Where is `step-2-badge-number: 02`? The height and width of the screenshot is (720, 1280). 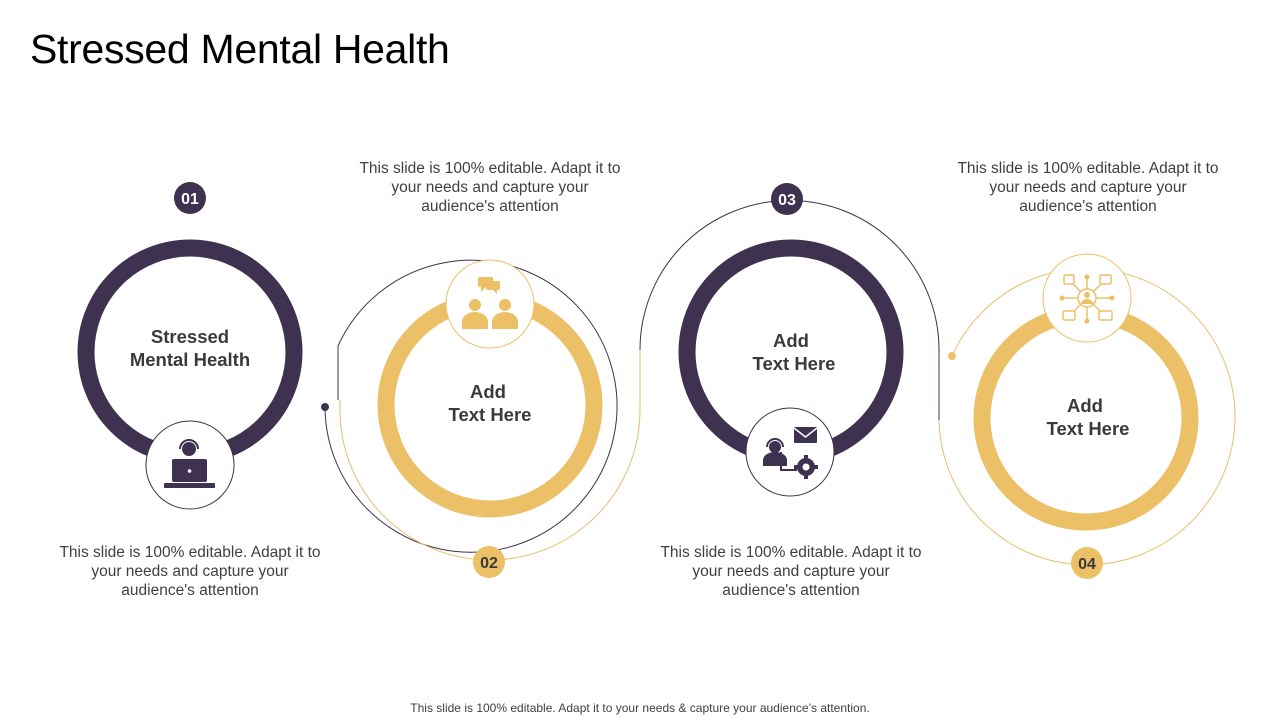
step-2-badge-number: 02 is located at coordinates (489, 563).